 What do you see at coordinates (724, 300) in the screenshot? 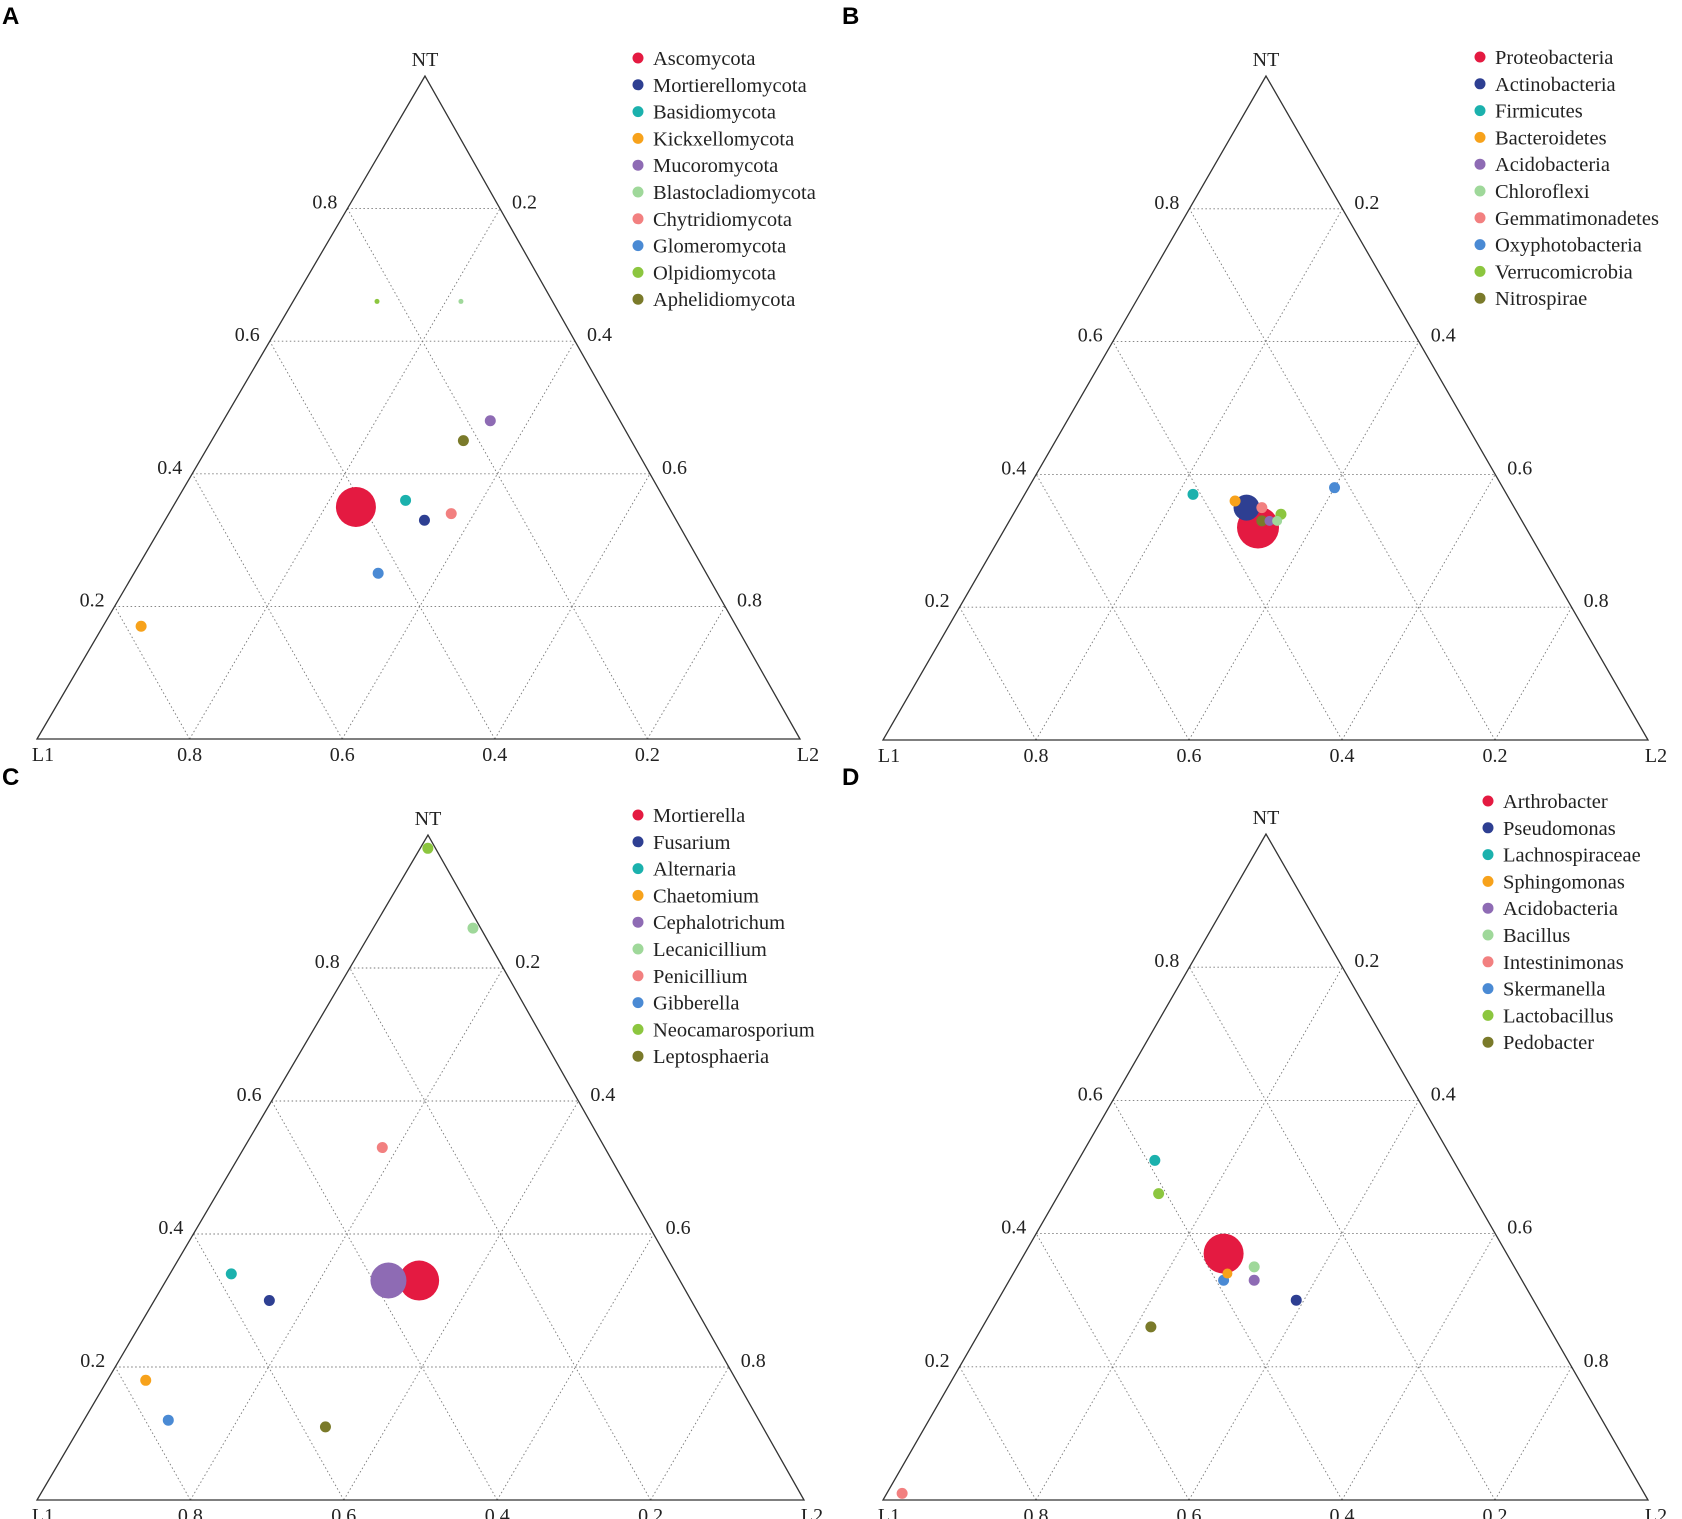
I see `legend-label: Aphelidiomycota` at bounding box center [724, 300].